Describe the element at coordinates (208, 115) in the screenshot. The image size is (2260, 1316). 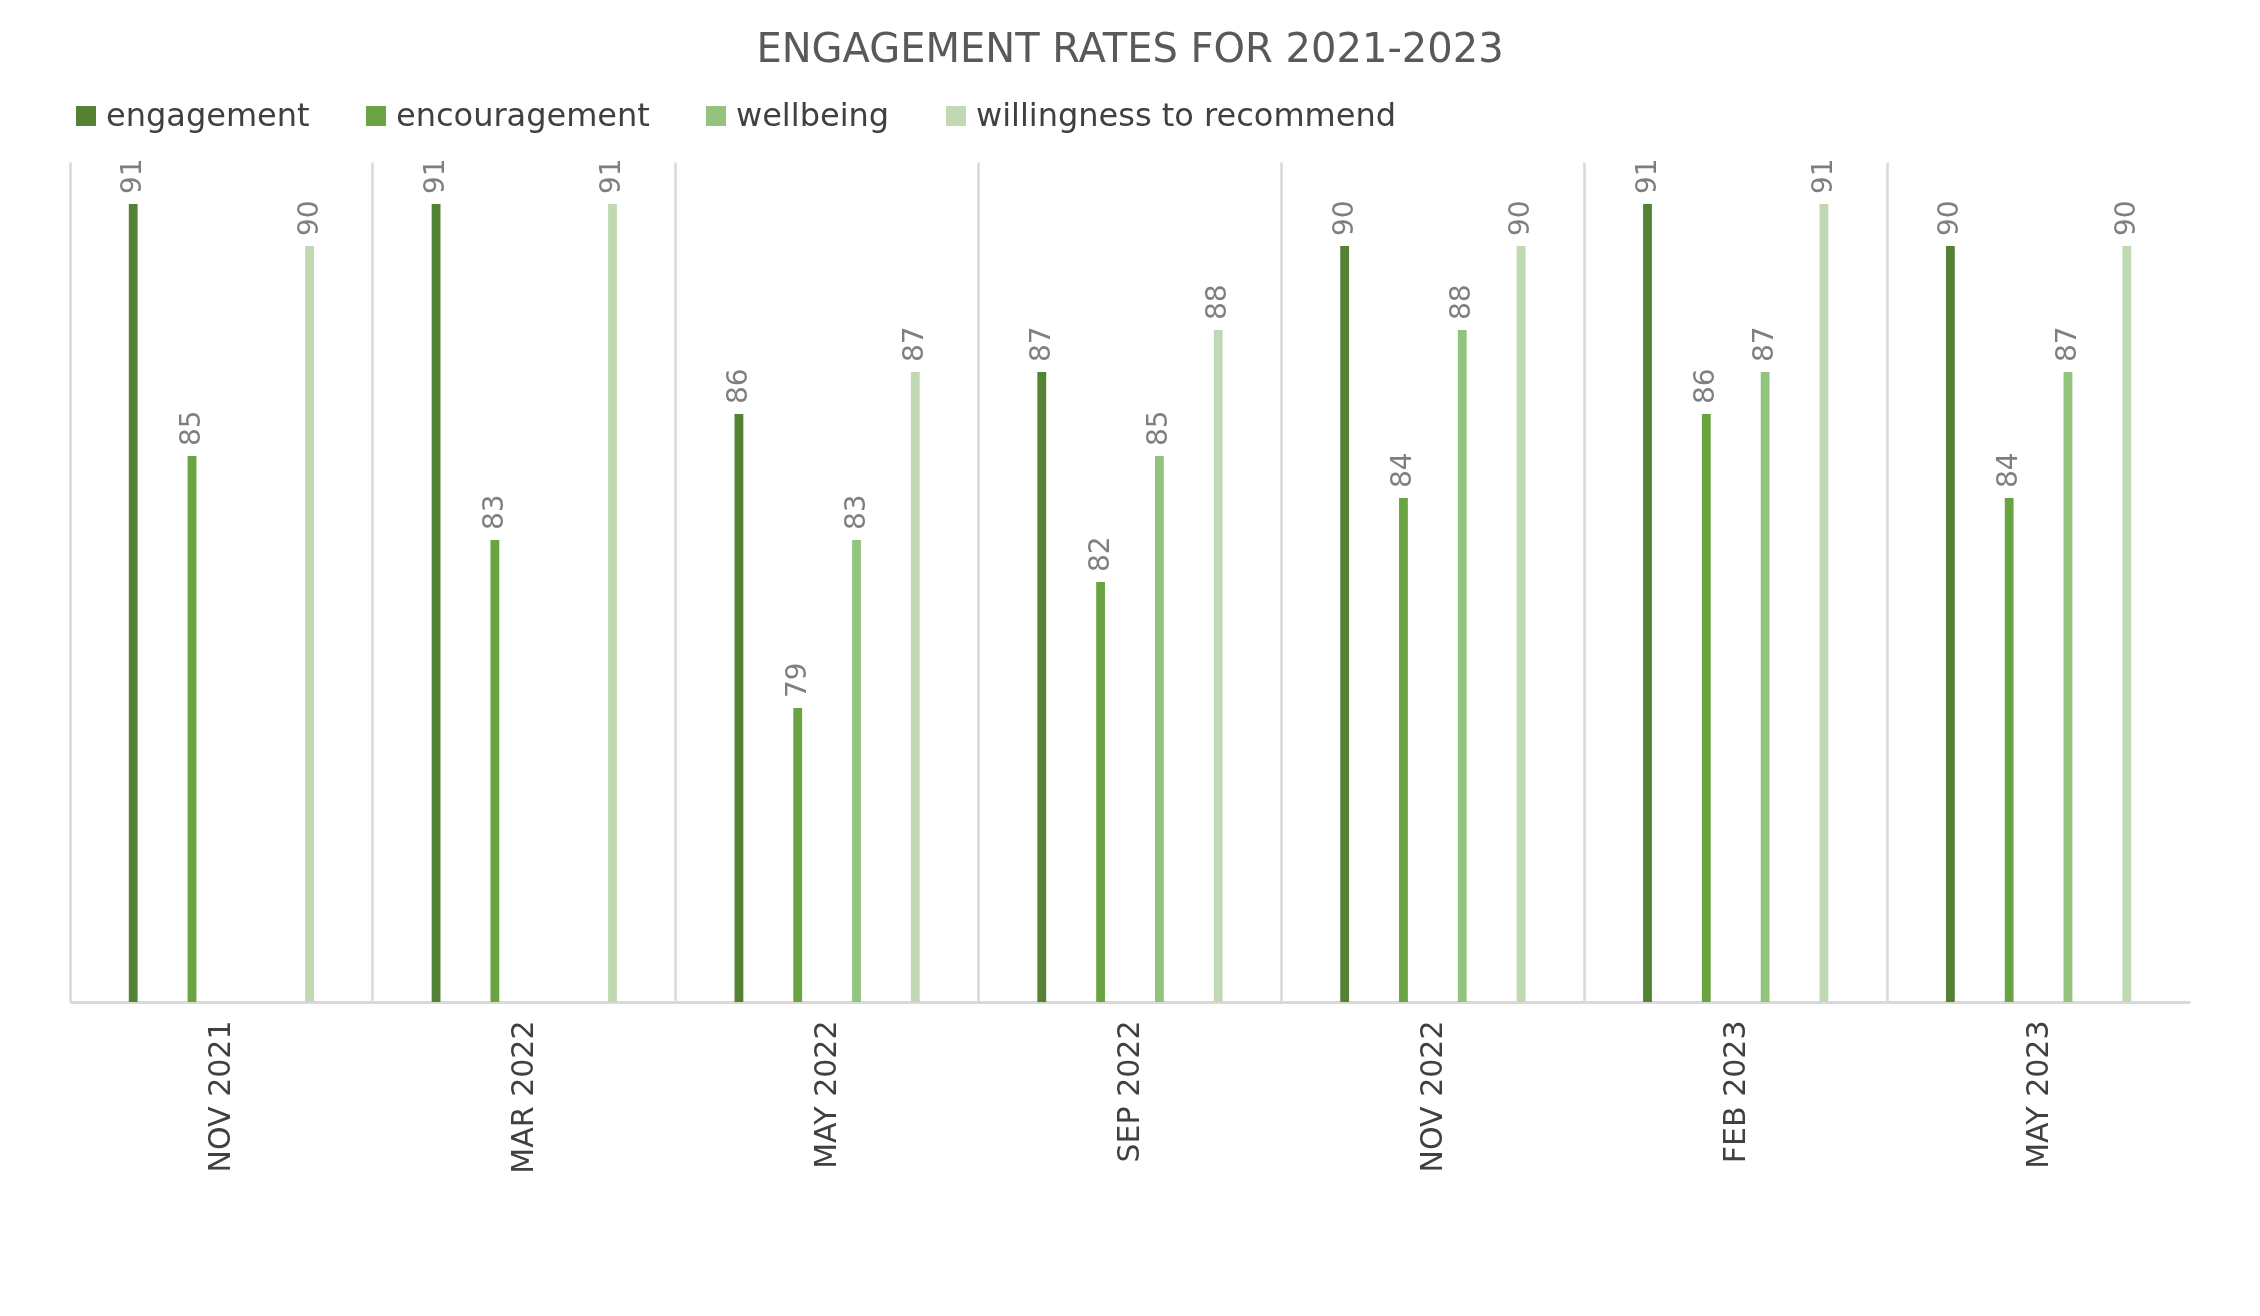
I see `legend-label: engagement` at that location.